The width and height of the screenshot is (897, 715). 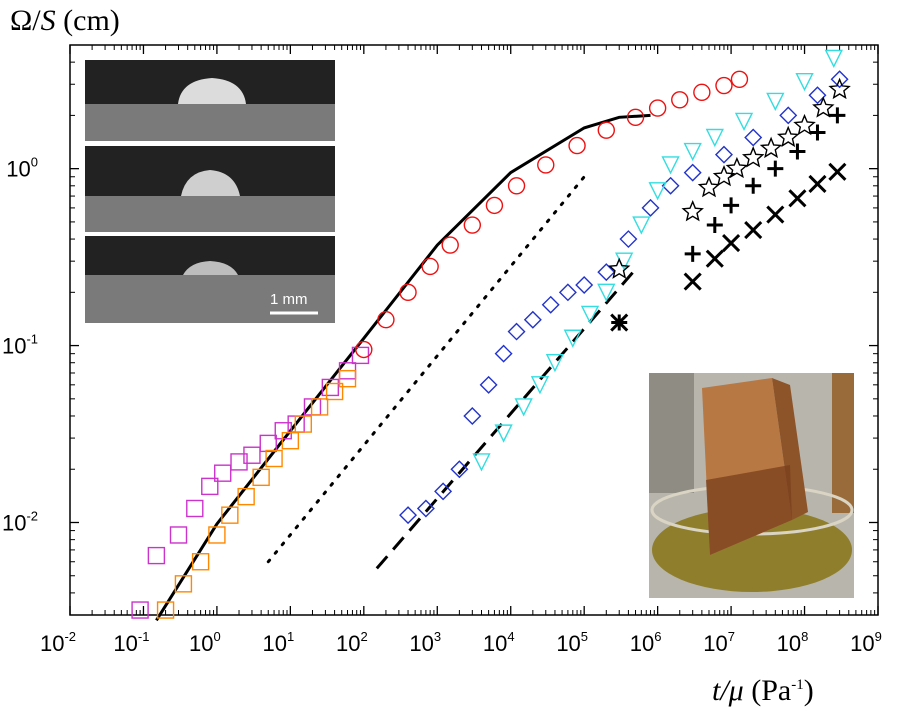 What do you see at coordinates (767, 690) in the screenshot?
I see `x-axis-unit-base: (Pa` at bounding box center [767, 690].